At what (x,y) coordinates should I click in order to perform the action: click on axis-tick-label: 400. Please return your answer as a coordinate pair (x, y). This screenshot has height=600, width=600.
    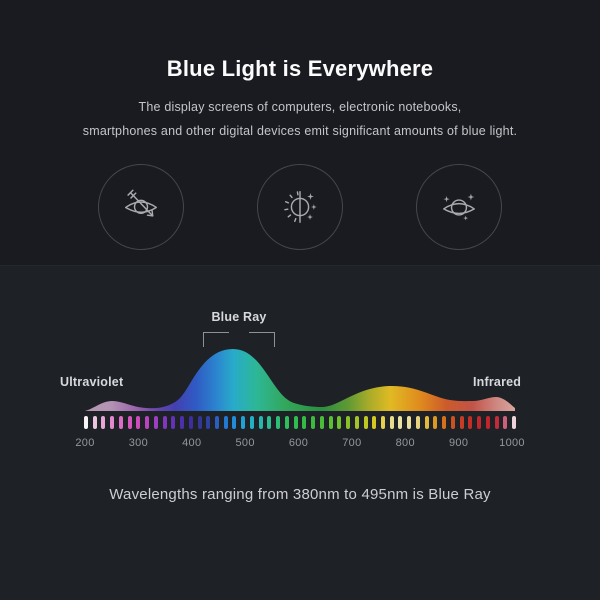
    Looking at the image, I should click on (192, 443).